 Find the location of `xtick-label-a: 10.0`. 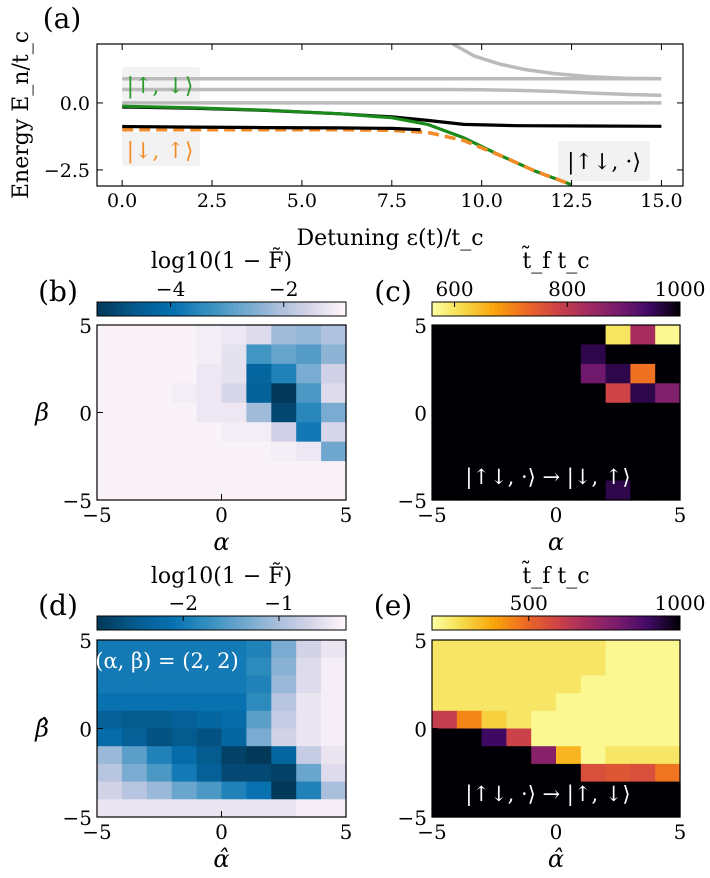

xtick-label-a: 10.0 is located at coordinates (482, 201).